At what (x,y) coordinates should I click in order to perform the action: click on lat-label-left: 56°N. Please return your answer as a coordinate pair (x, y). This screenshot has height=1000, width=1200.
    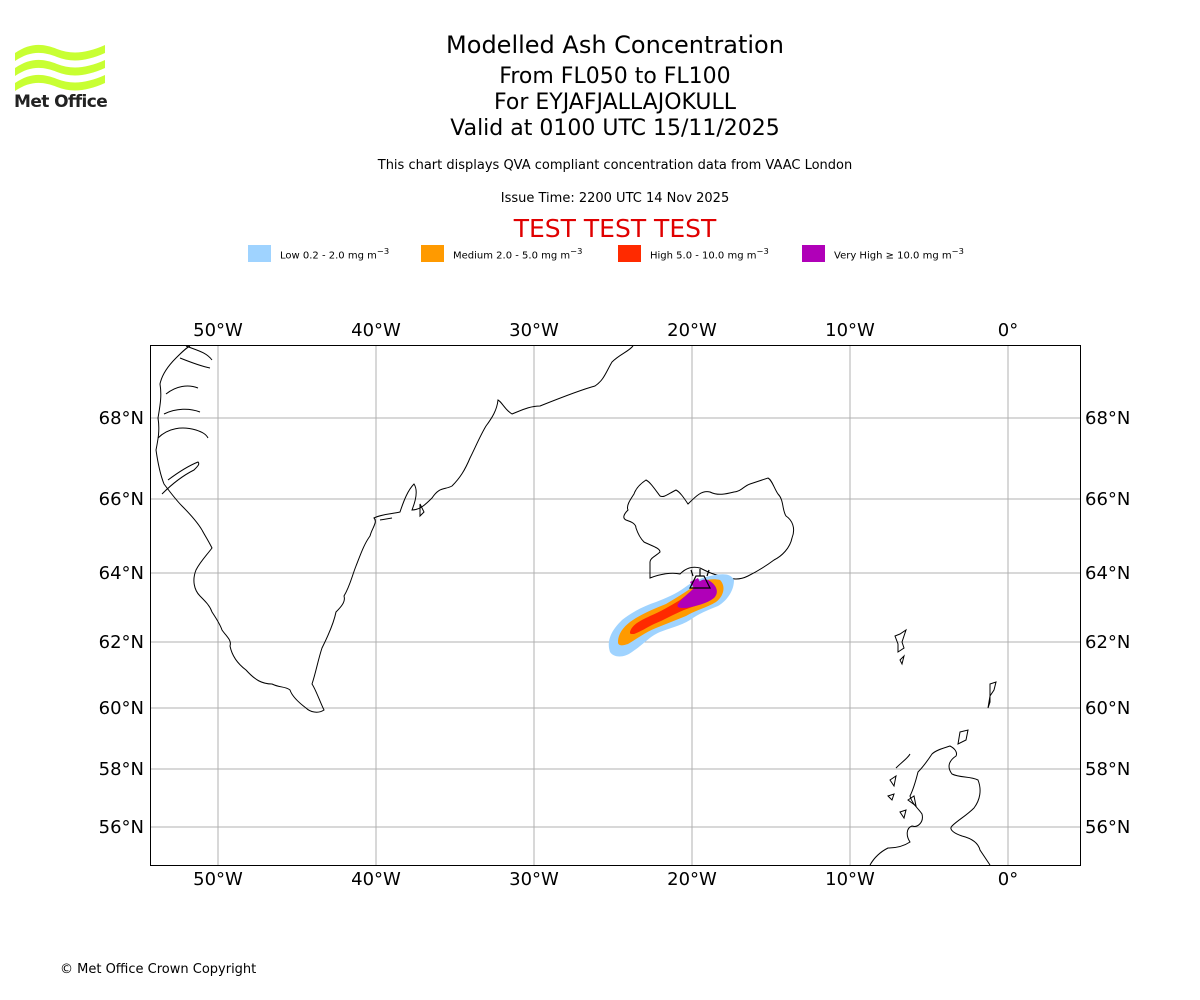
    Looking at the image, I should click on (121, 827).